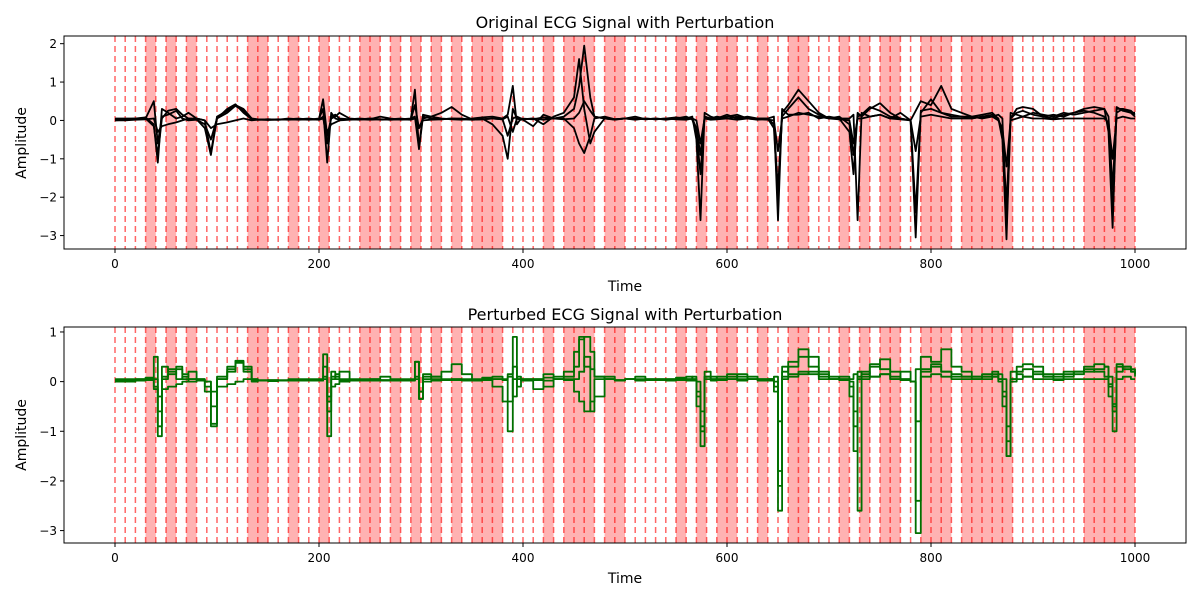 Image resolution: width=1200 pixels, height=600 pixels. Describe the element at coordinates (48, 481) in the screenshot. I see `perturbed-y-tick-label: −2` at that location.